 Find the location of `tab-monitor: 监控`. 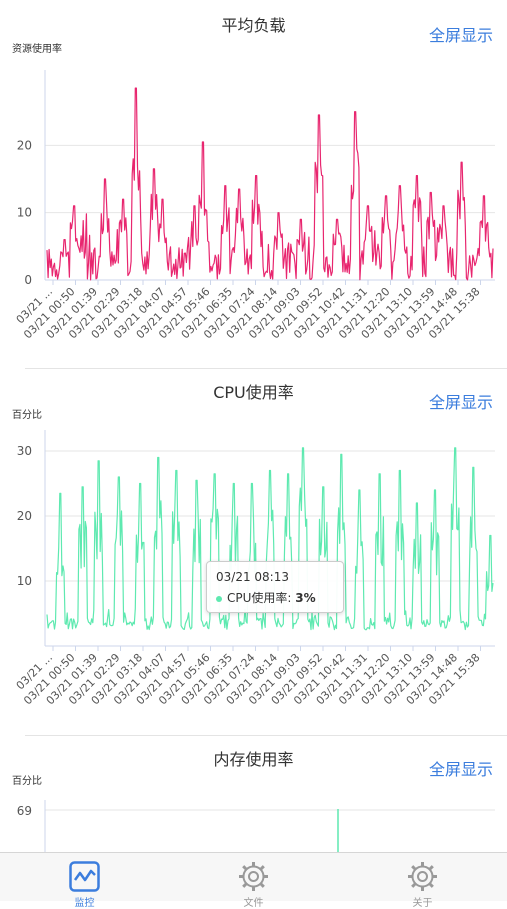

tab-monitor: 监控 is located at coordinates (84, 881).